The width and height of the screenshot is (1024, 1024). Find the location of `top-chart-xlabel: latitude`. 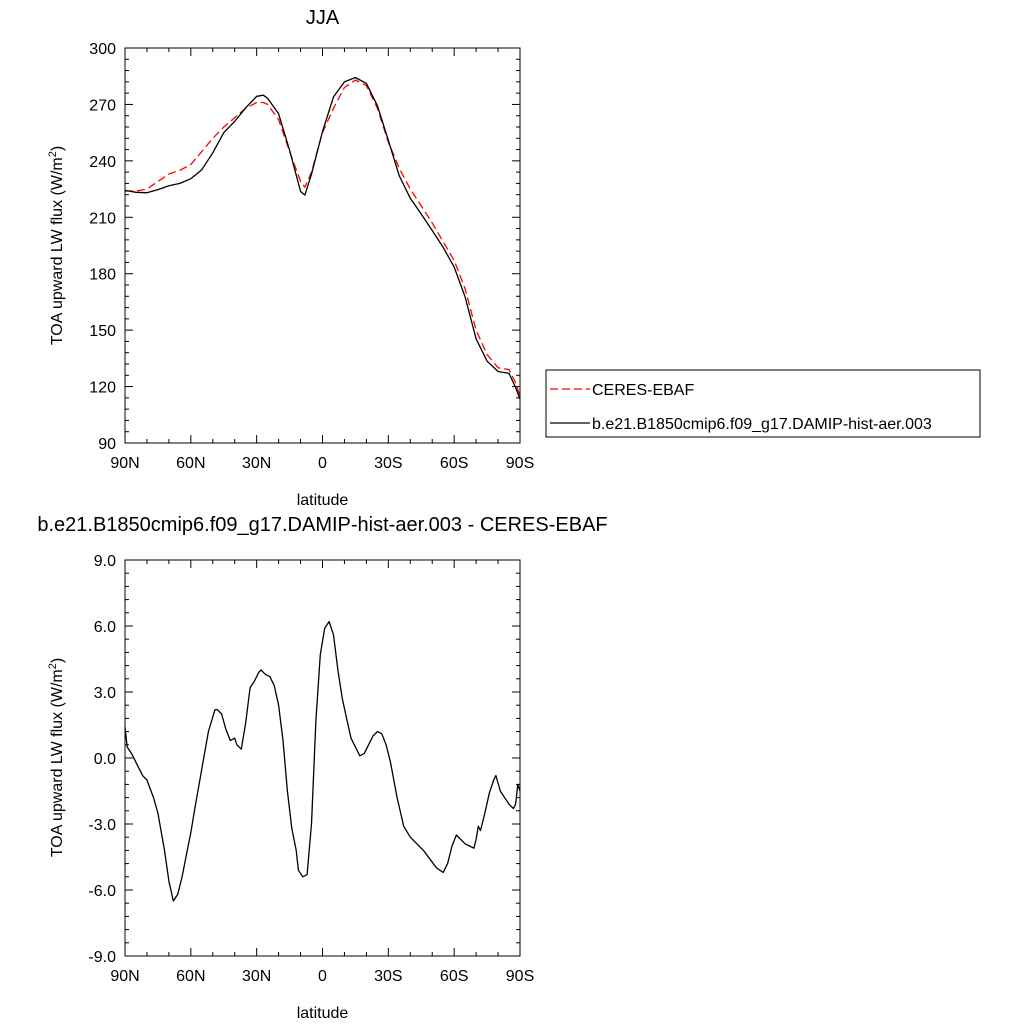

top-chart-xlabel: latitude is located at coordinates (323, 500).